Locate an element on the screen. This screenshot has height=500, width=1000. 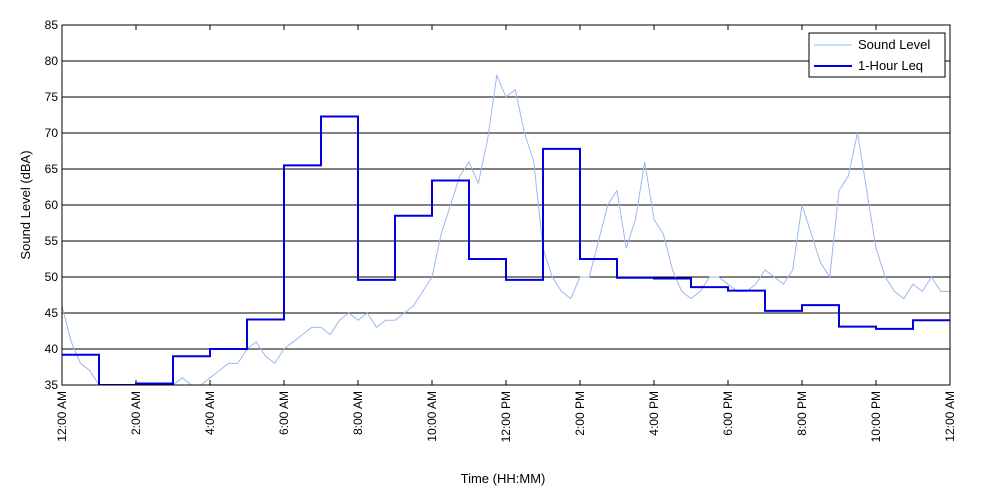
x-tick-label: 4:00 PM is located at coordinates (654, 413).